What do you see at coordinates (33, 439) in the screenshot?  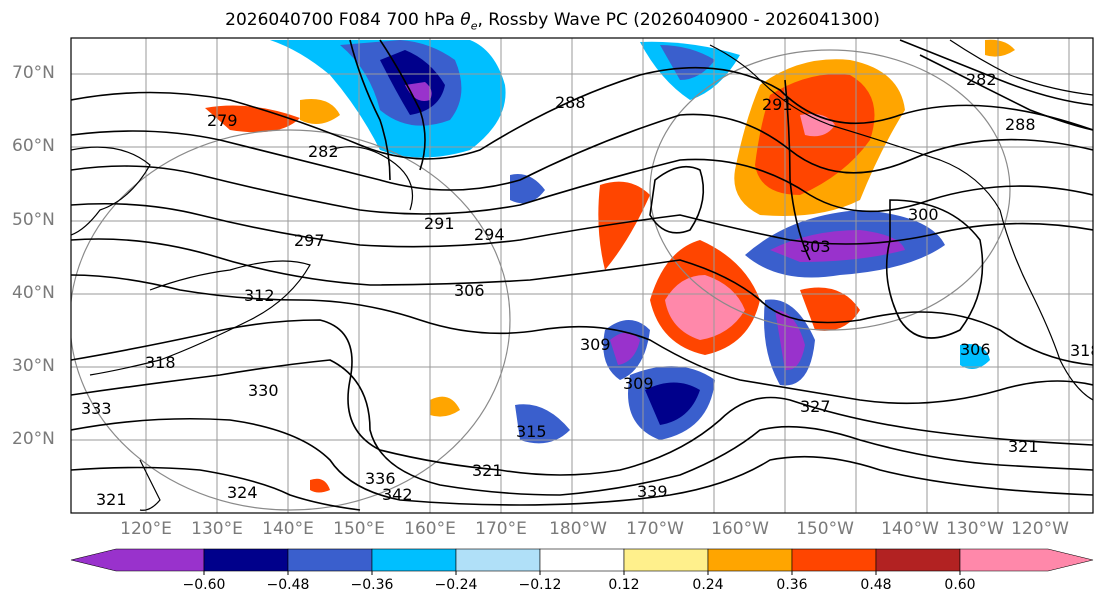 I see `lat-label: 20°N` at bounding box center [33, 439].